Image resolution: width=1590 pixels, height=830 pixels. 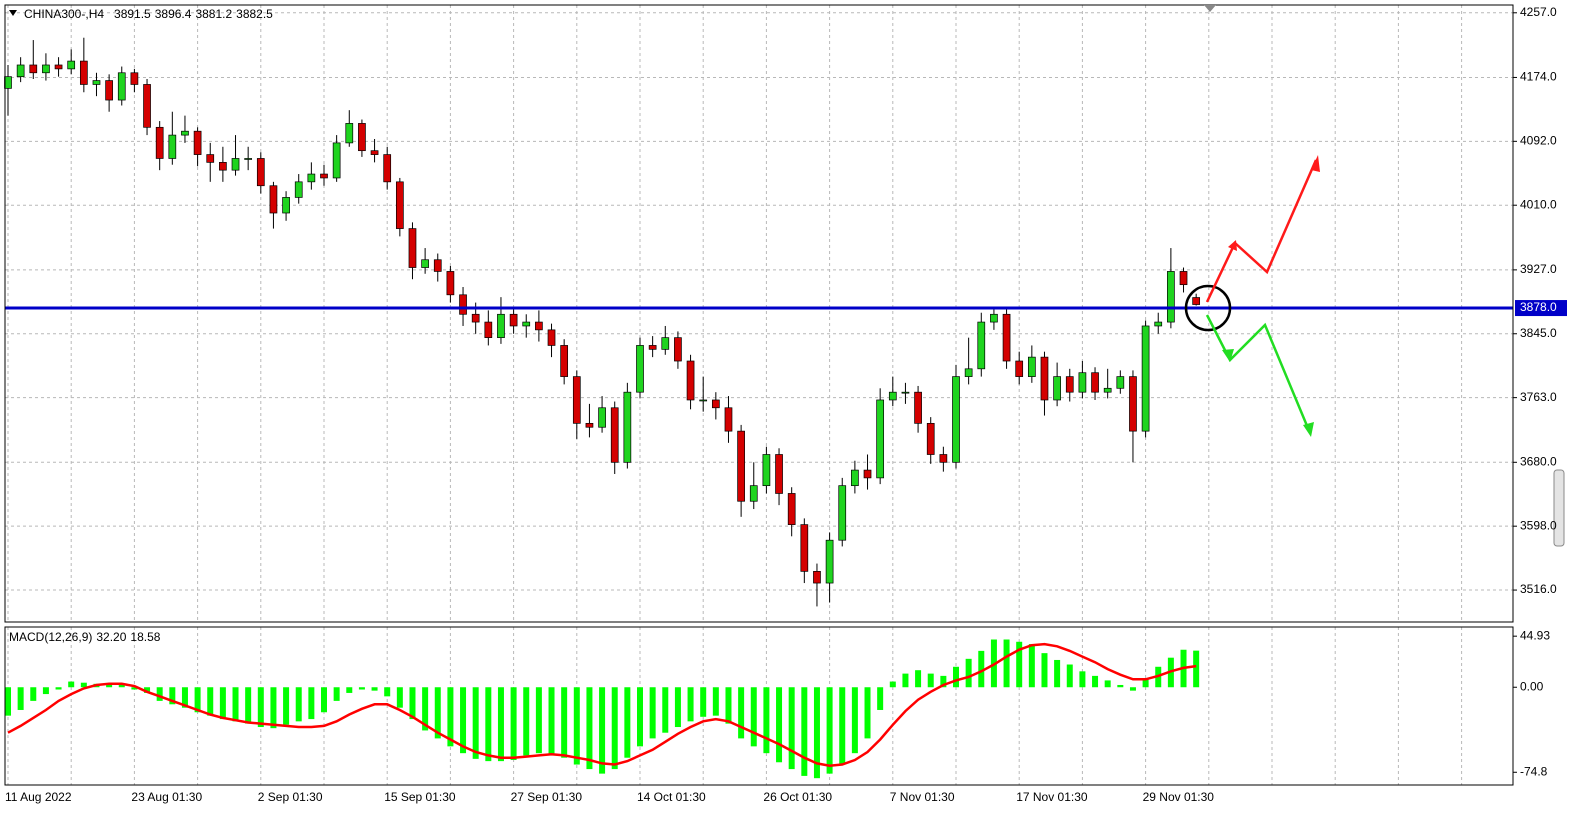 What do you see at coordinates (547, 797) in the screenshot?
I see `x-tick-label: 27 Sep 01:30` at bounding box center [547, 797].